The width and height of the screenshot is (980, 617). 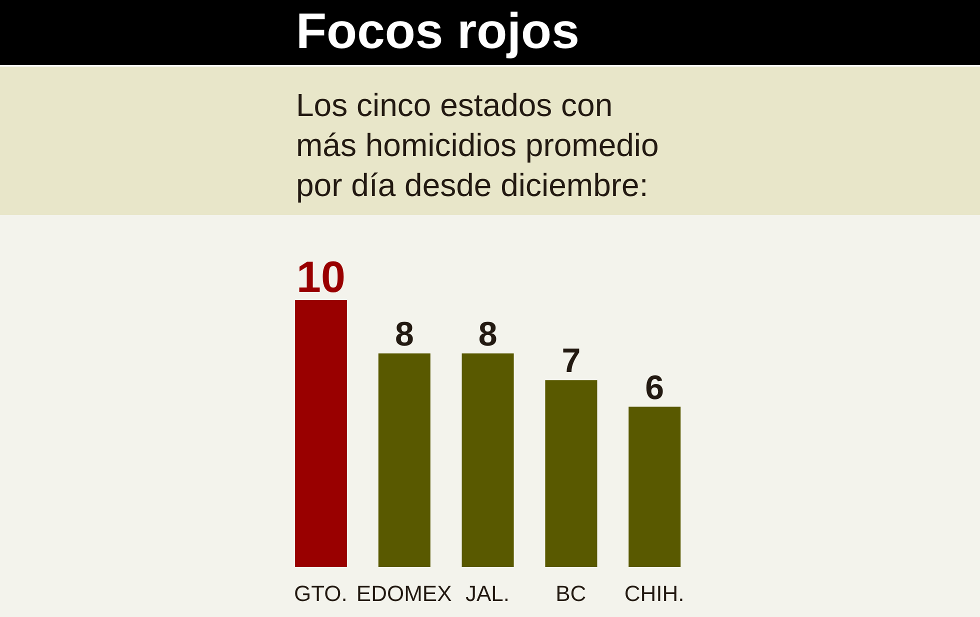 I want to click on data-label: 6, so click(x=654, y=387).